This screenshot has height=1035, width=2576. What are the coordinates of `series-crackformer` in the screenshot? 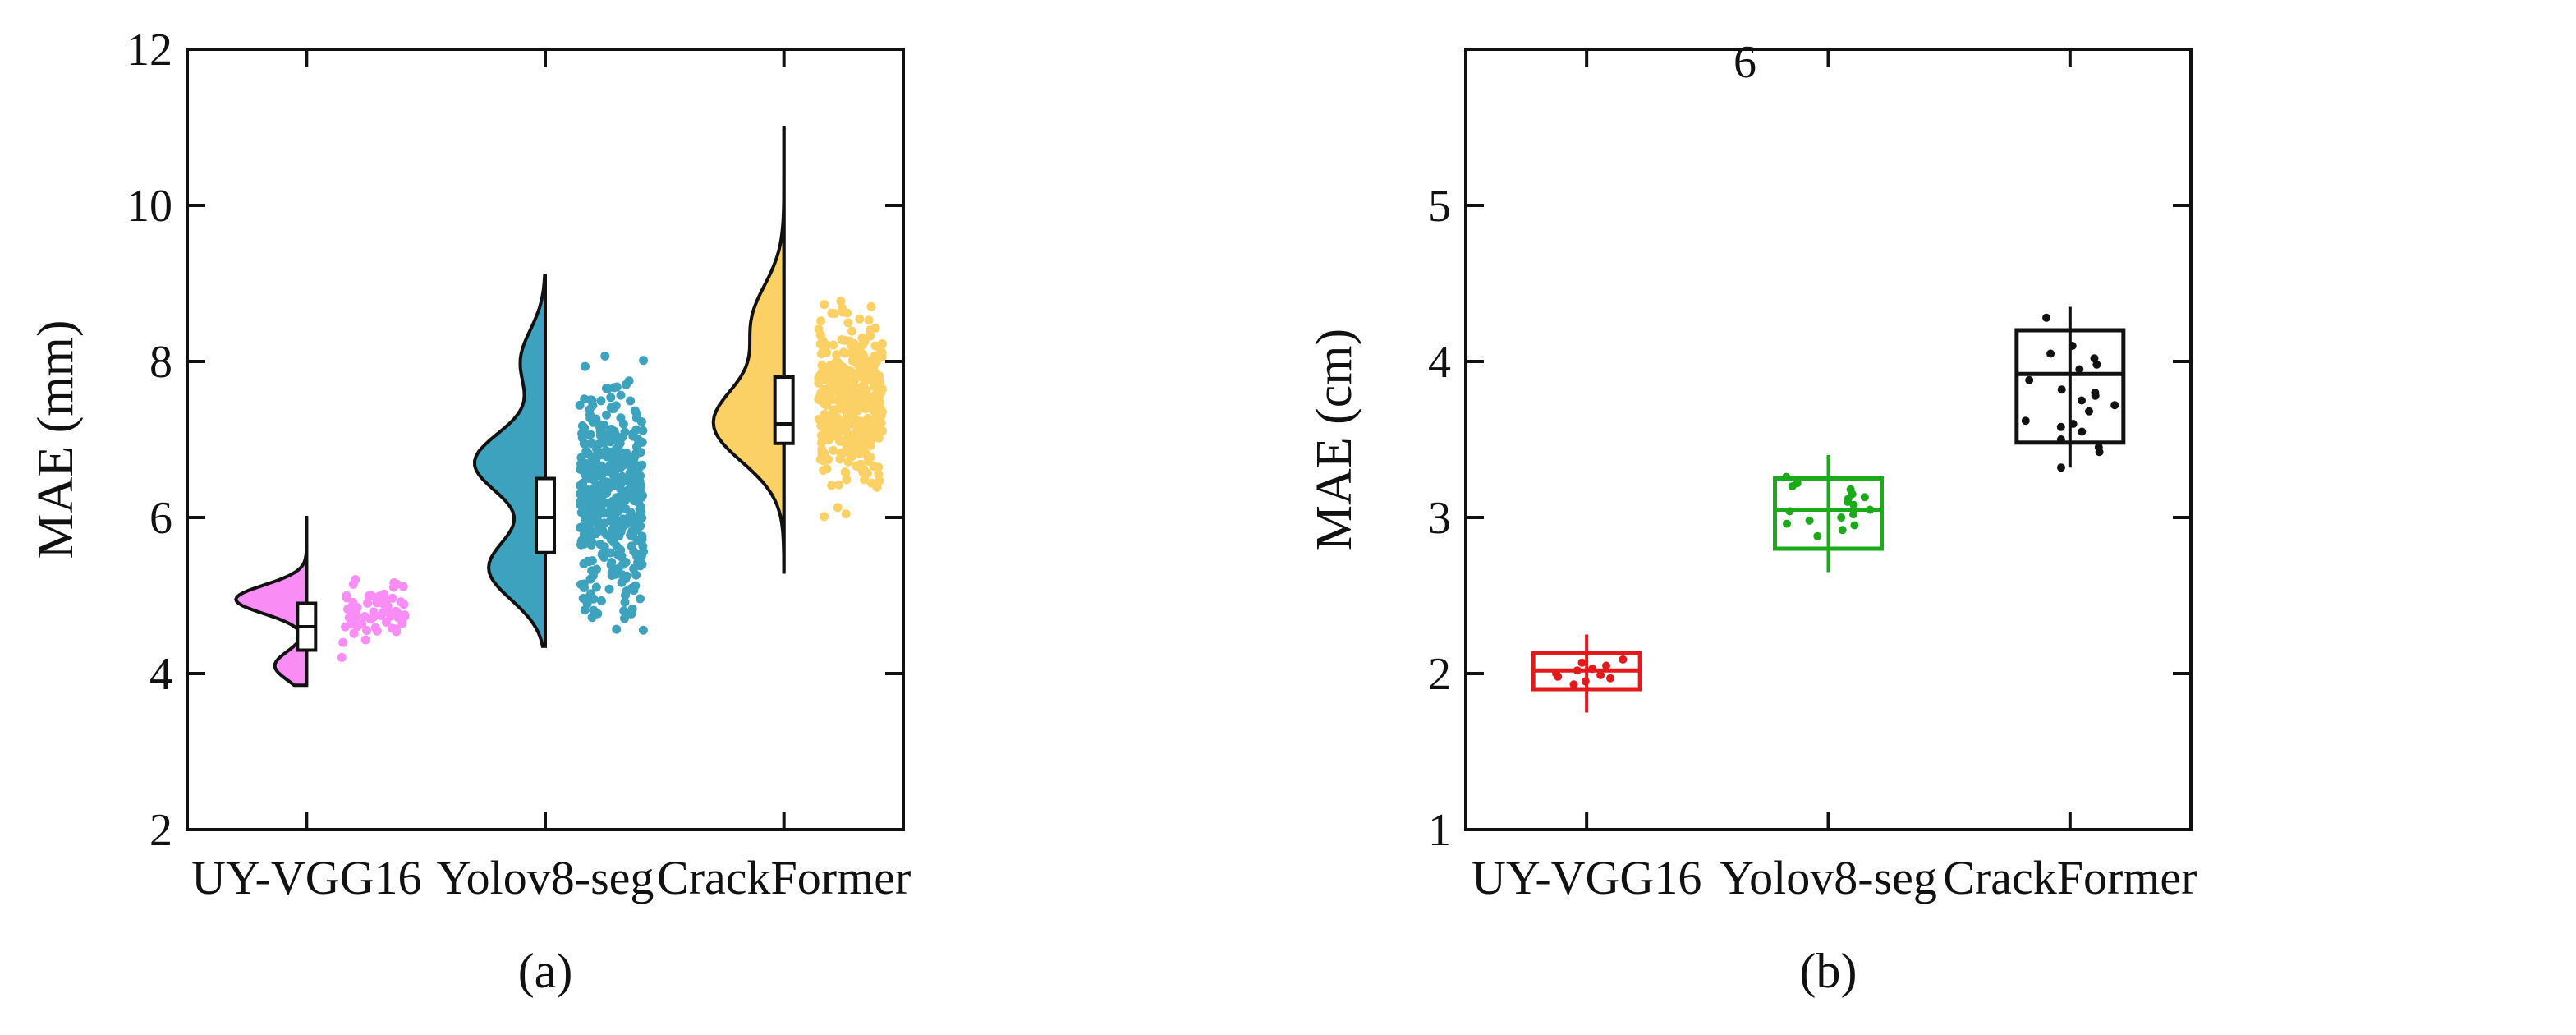 It's located at (799, 350).